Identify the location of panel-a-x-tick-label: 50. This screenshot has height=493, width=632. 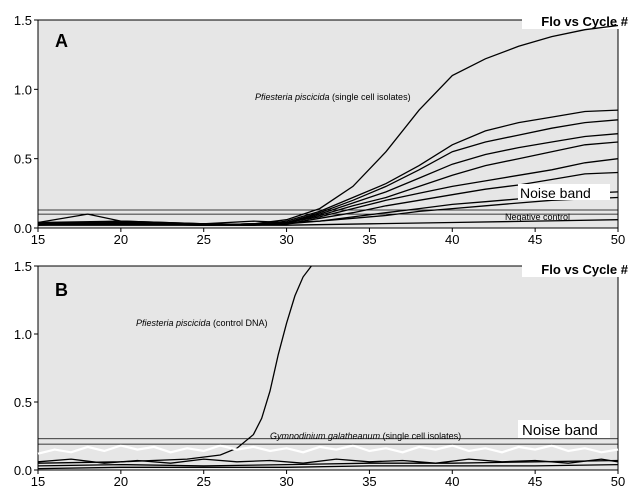
(618, 239).